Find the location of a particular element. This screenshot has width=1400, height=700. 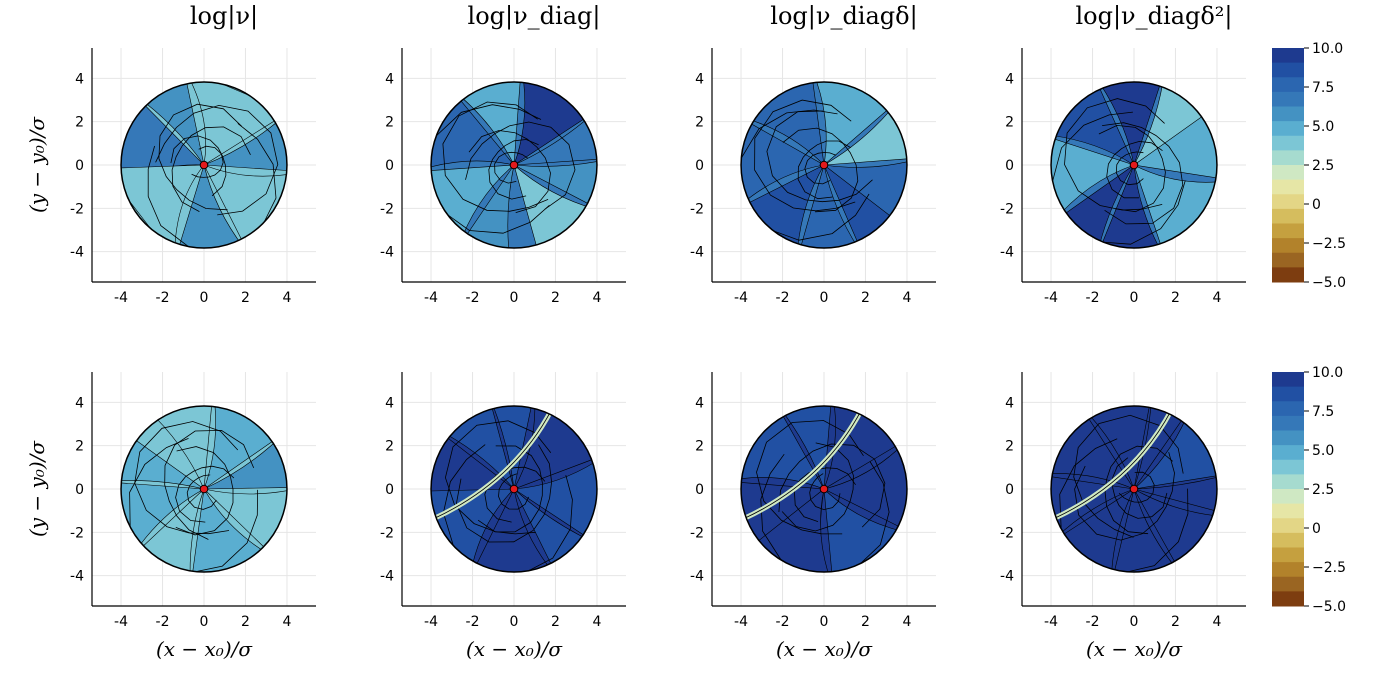

panel-r2-c3: -4 -2 0 2 4 4 2 0 -2 -4 (x − x₀)/σ is located at coordinates (813, 516).